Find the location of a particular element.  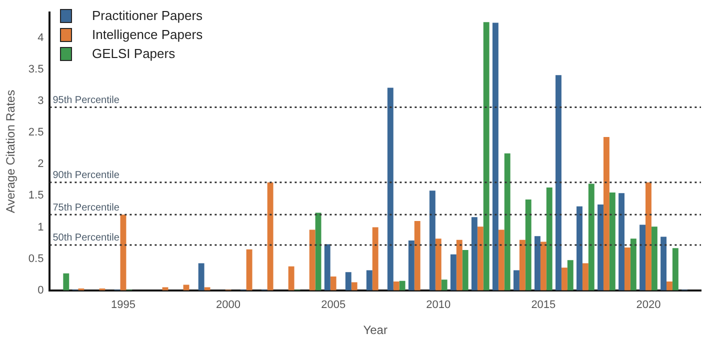

legend-label: Practitioner Papers is located at coordinates (147, 15).